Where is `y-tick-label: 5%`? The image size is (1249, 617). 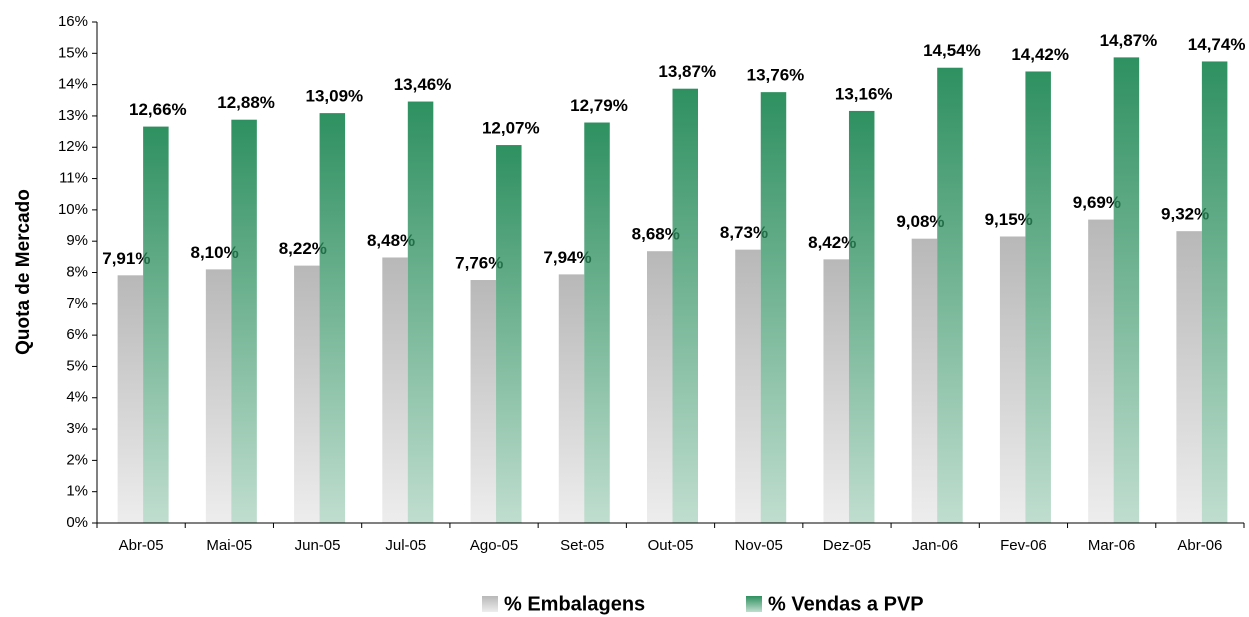
y-tick-label: 5% is located at coordinates (77, 365).